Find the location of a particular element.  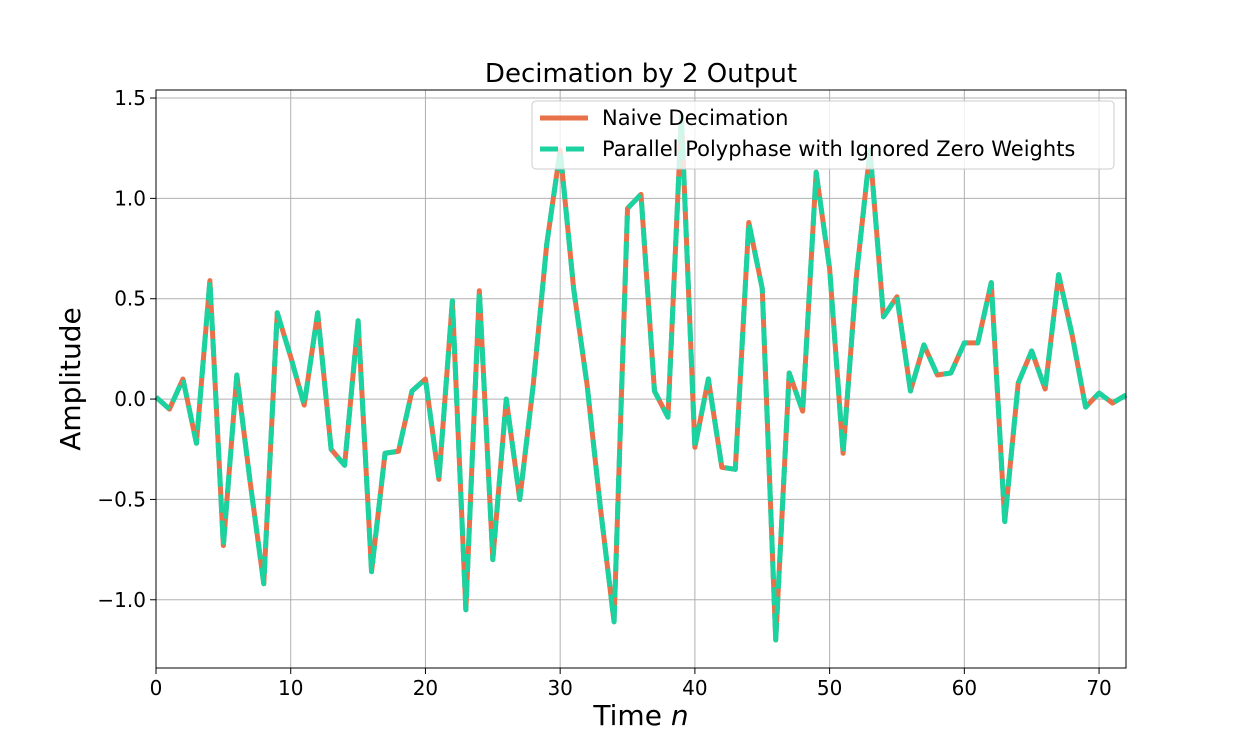

x-tick-label: 70 is located at coordinates (1098, 688).